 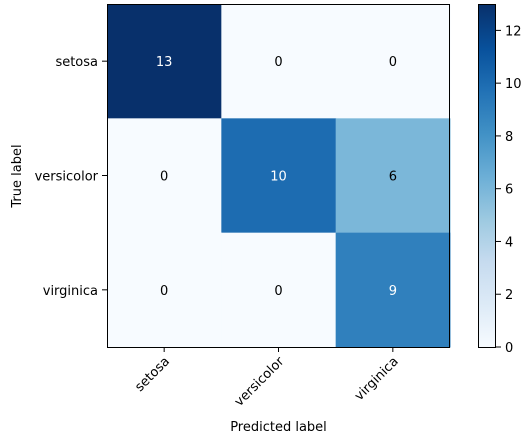 What do you see at coordinates (67, 177) in the screenshot?
I see `y-tick-label: versicolor` at bounding box center [67, 177].